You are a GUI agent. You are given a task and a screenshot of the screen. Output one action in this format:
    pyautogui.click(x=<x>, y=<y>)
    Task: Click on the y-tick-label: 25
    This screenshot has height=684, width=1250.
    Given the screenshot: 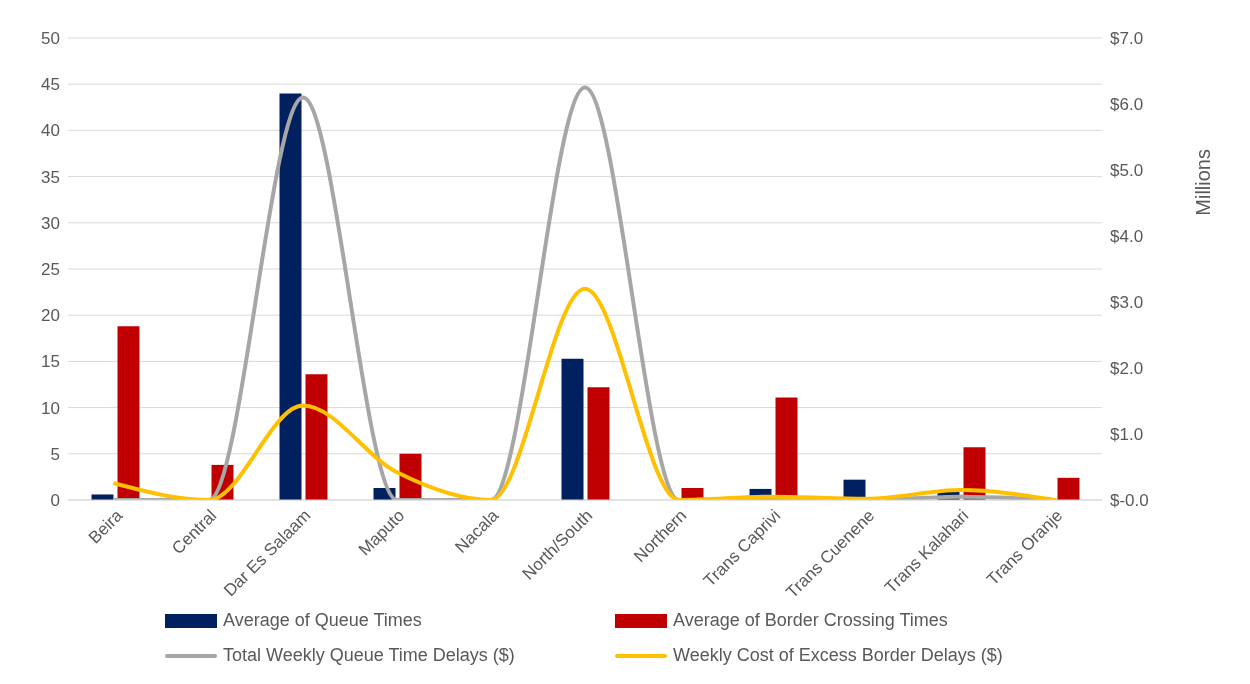 What is the action you would take?
    pyautogui.click(x=50, y=269)
    